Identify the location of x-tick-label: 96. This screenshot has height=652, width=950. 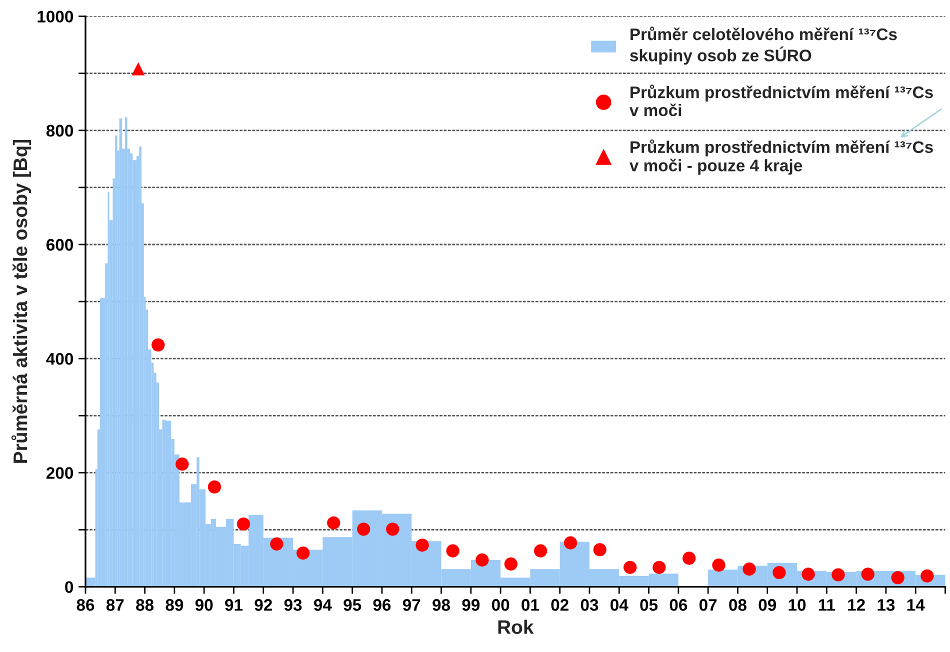
(382, 605).